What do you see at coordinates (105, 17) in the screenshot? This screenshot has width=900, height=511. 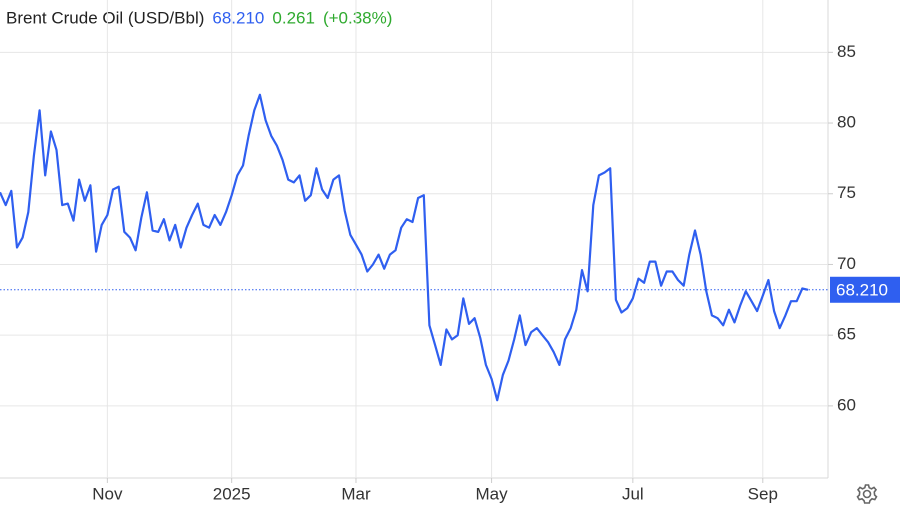 I see `chart-title: Brent Crude Oil (USD/Bbl)` at bounding box center [105, 17].